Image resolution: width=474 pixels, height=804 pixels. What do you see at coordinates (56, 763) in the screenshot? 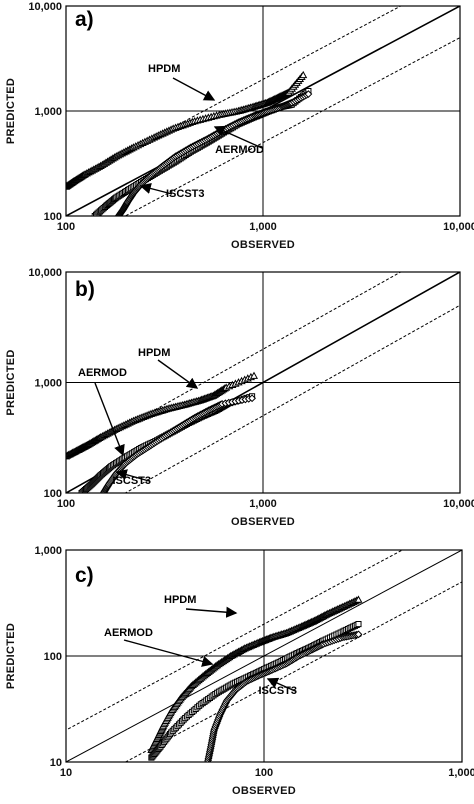
I see `y-tick-label: 10` at bounding box center [56, 763].